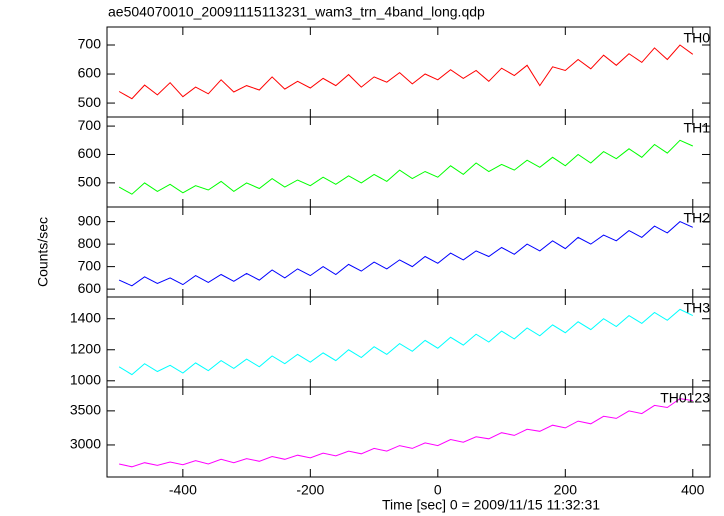 Image resolution: width=724 pixels, height=516 pixels. What do you see at coordinates (183, 490) in the screenshot?
I see `x-tick-label: -400` at bounding box center [183, 490].